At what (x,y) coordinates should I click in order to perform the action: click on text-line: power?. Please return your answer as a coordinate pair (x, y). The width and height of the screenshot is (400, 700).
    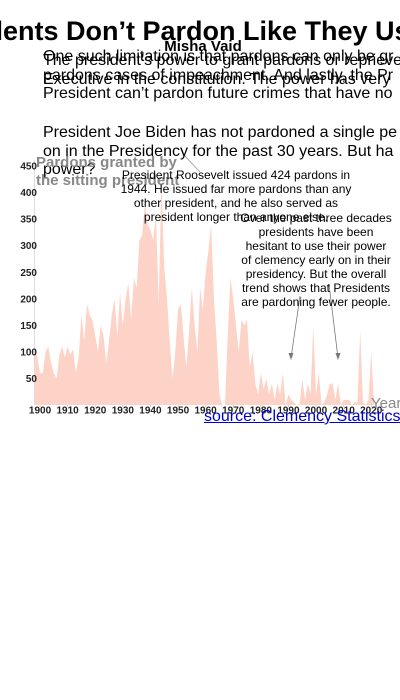
    Looking at the image, I should click on (69, 169).